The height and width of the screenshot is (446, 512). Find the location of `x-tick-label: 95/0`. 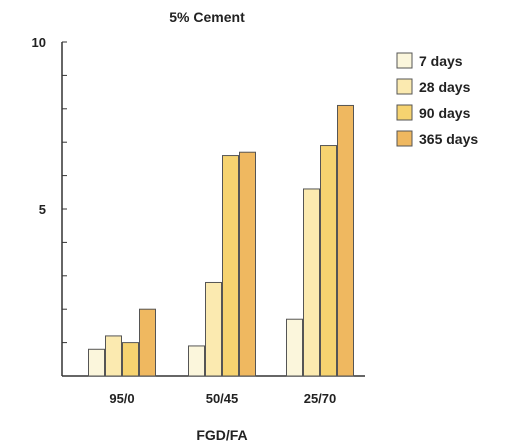

x-tick-label: 95/0 is located at coordinates (121, 398).